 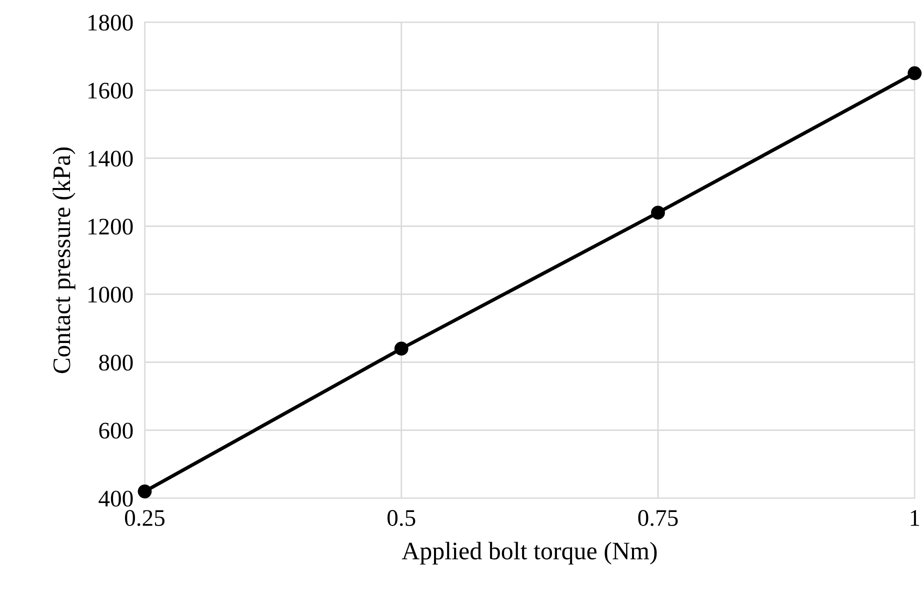 I want to click on x-tick-label: 0.25, so click(x=144, y=518).